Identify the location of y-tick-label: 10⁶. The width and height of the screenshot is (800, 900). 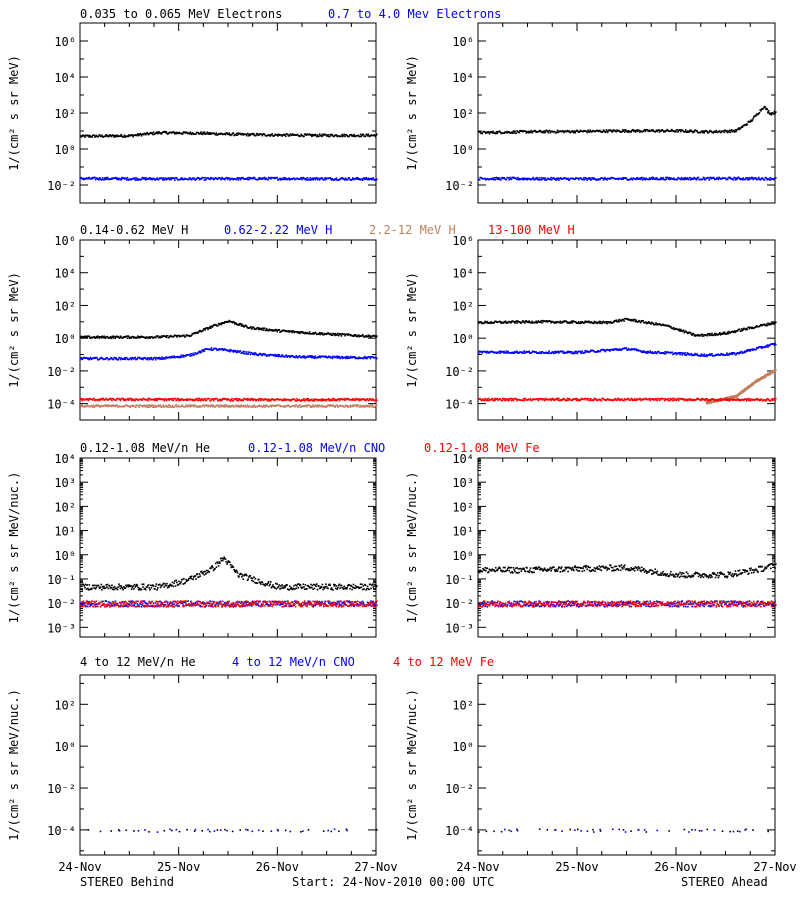
(463, 241).